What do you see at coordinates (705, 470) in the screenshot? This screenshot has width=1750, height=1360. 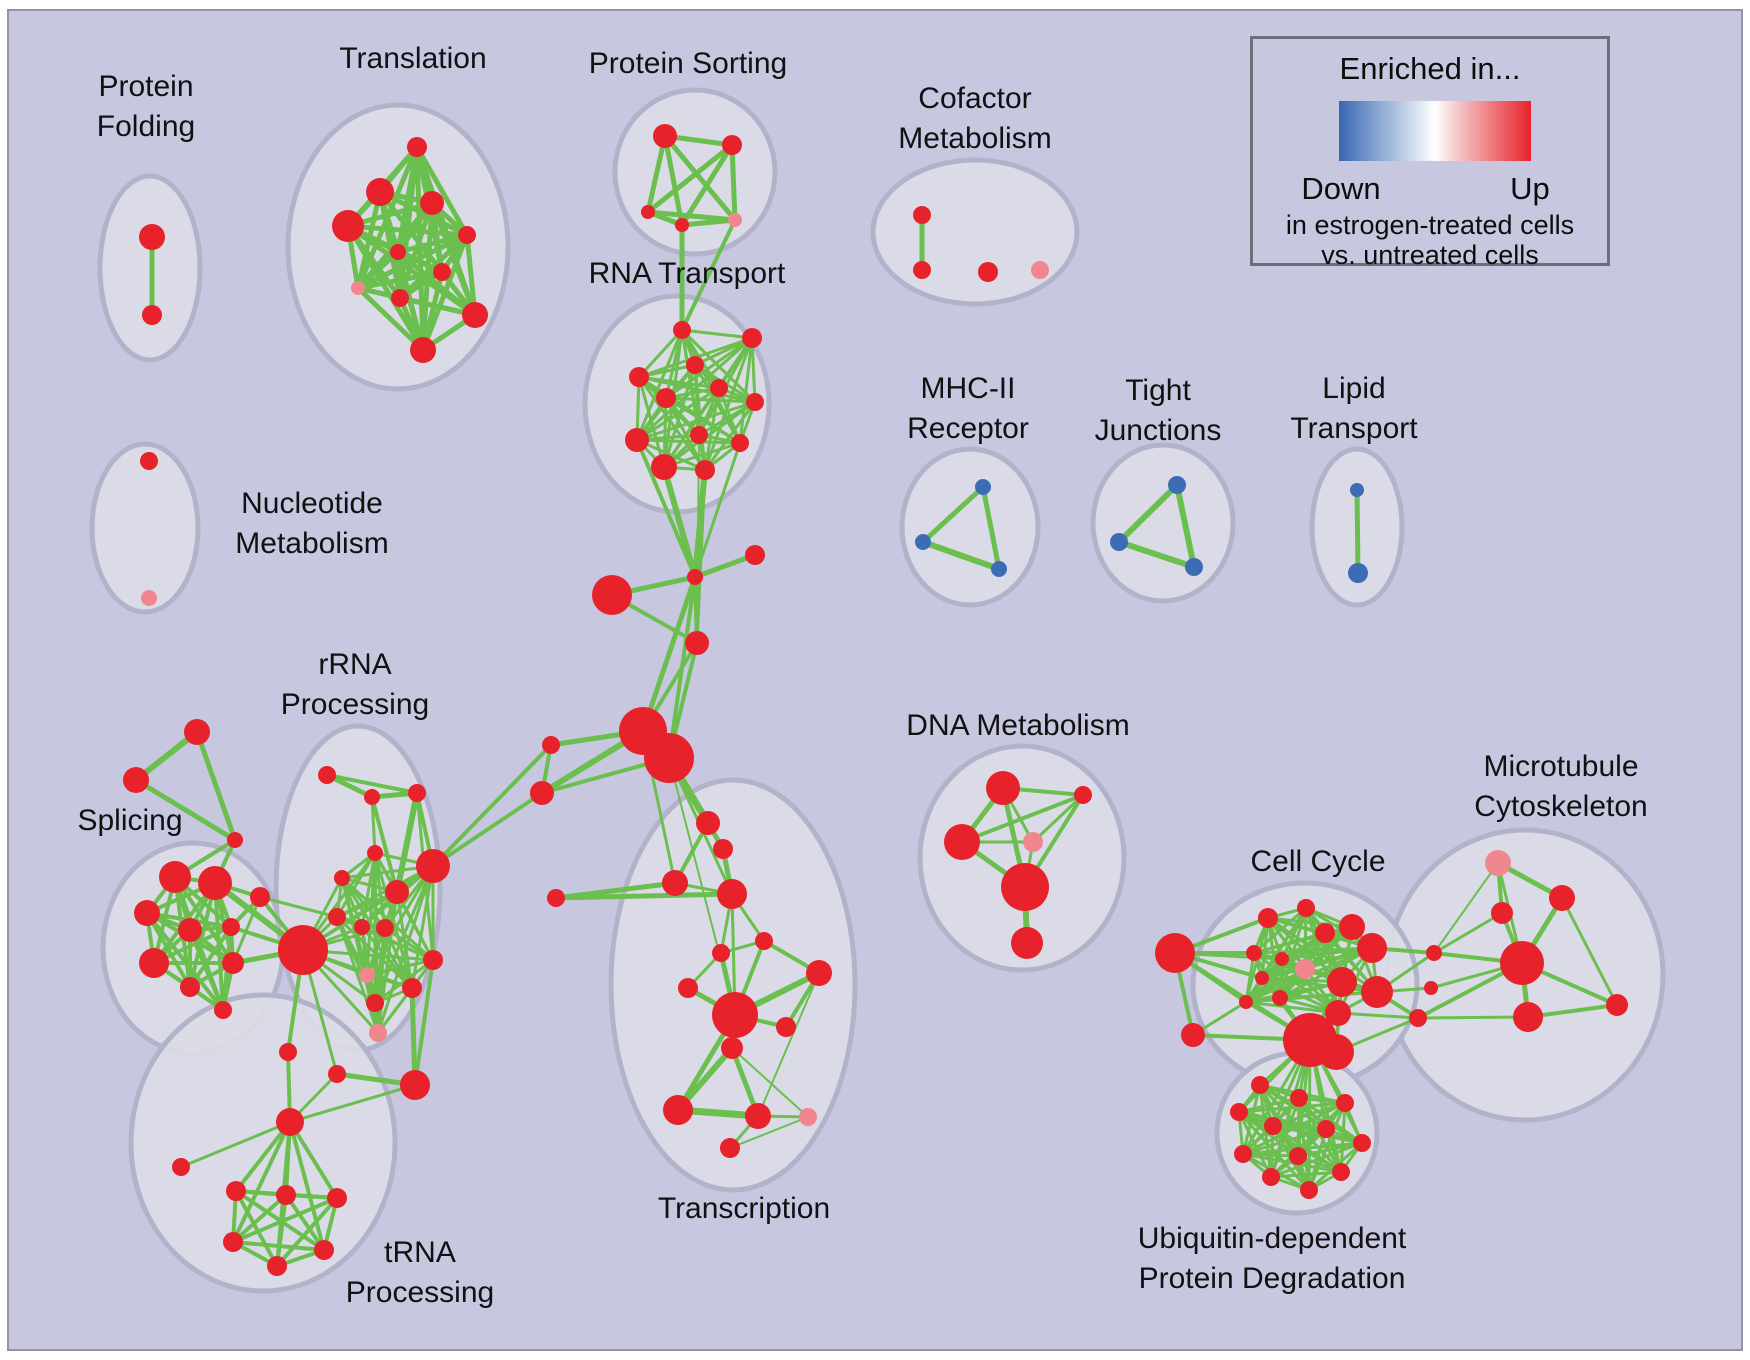 I see `node-rt12` at bounding box center [705, 470].